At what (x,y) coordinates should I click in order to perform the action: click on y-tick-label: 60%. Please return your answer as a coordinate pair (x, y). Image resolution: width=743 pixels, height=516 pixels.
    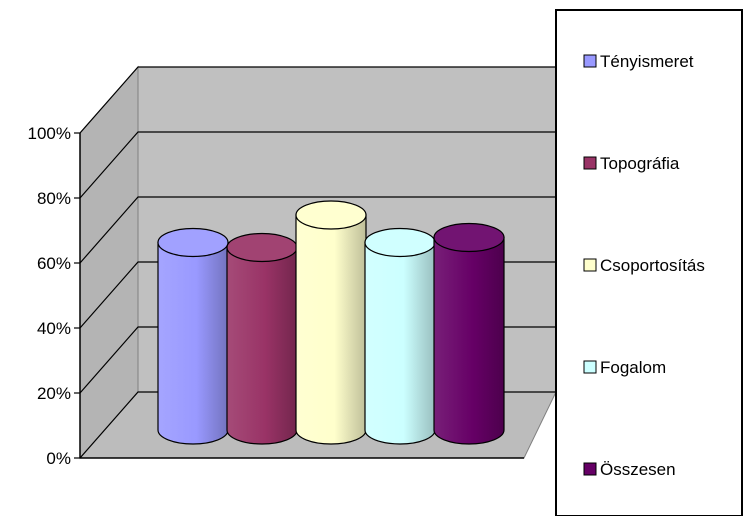
    Looking at the image, I should click on (54, 263).